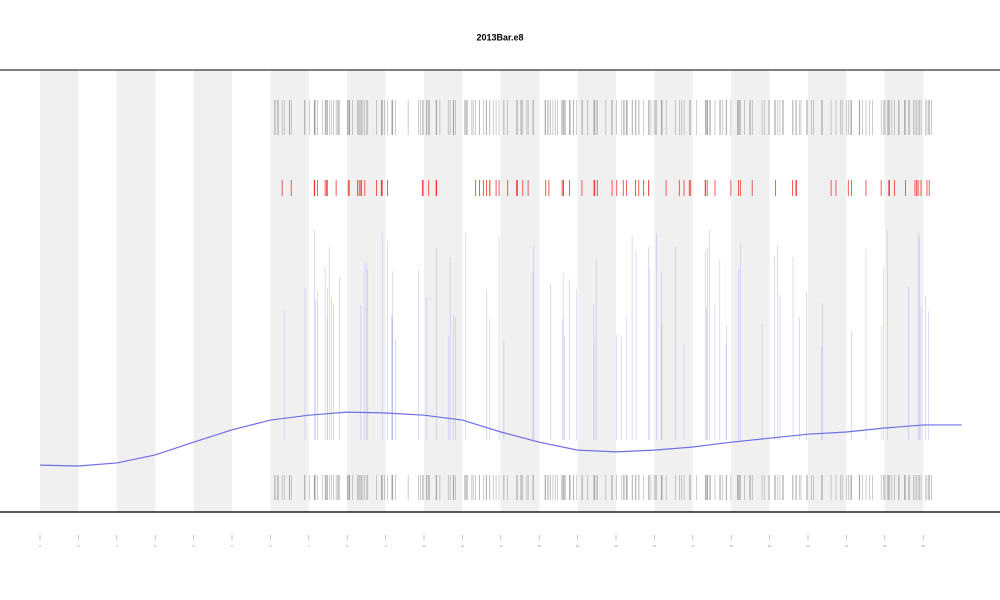 This screenshot has height=600, width=1000. Describe the element at coordinates (885, 546) in the screenshot. I see `x-tick-label: 22` at that location.